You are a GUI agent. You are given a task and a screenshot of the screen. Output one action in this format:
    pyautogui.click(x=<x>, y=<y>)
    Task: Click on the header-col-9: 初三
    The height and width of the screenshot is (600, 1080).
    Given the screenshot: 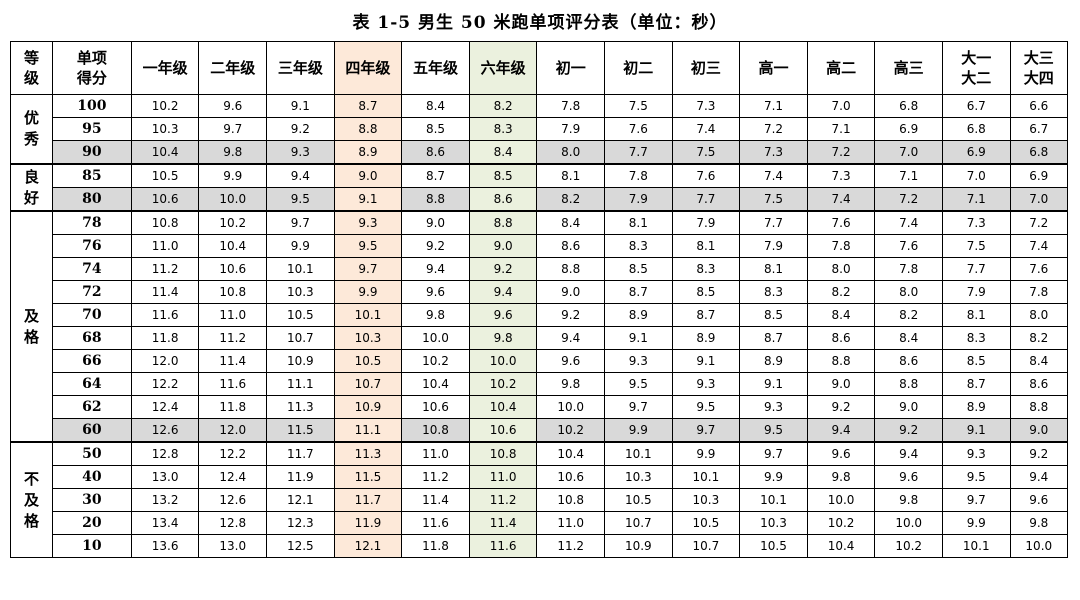 What is the action you would take?
    pyautogui.click(x=706, y=68)
    